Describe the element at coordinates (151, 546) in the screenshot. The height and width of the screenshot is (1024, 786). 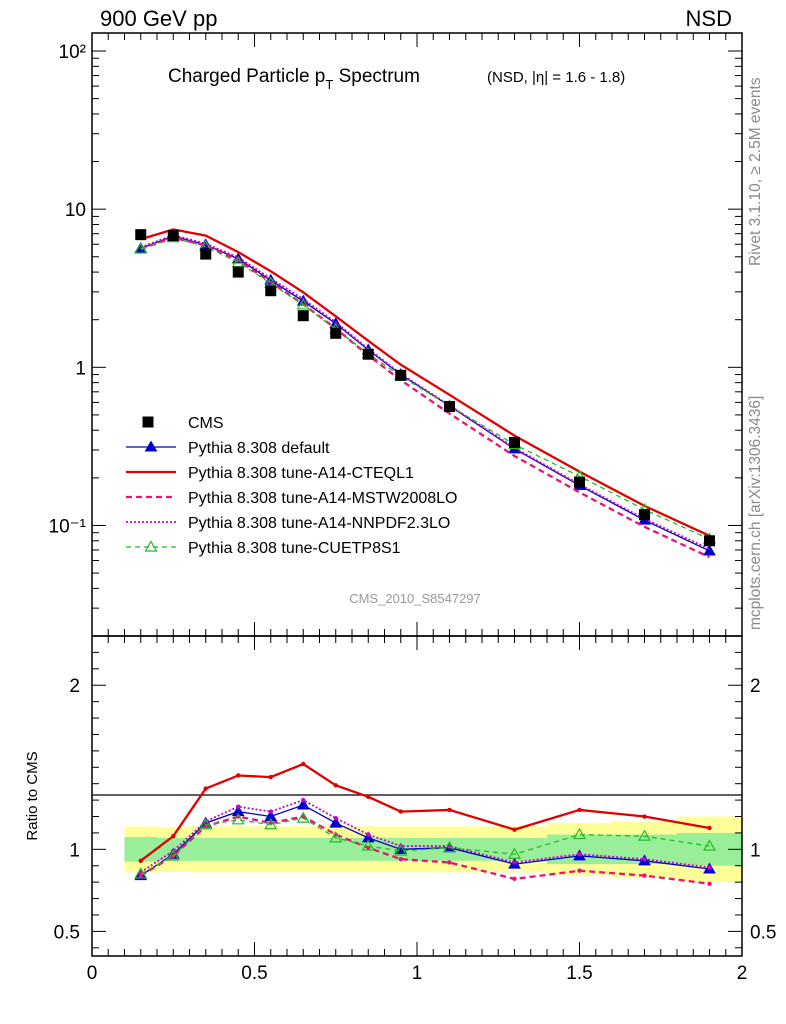
I see `legend-marker-cuetp8s1` at that location.